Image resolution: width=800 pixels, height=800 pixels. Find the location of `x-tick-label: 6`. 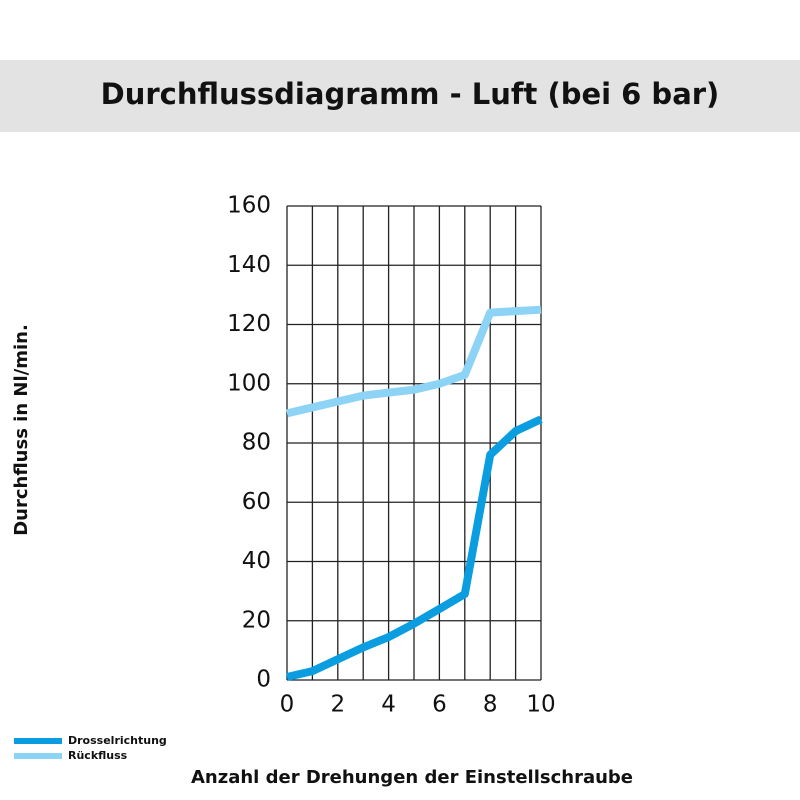

x-tick-label: 6 is located at coordinates (439, 705).